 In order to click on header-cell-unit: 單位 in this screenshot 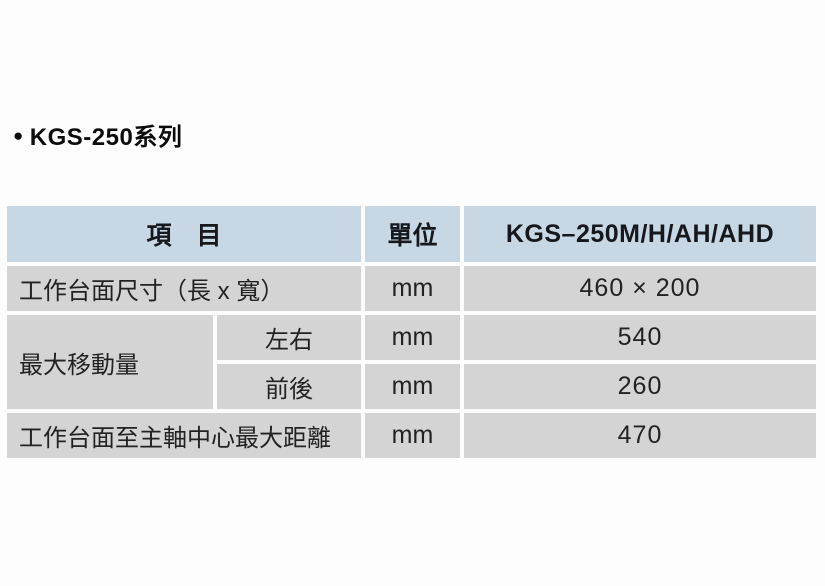, I will do `click(412, 234)`.